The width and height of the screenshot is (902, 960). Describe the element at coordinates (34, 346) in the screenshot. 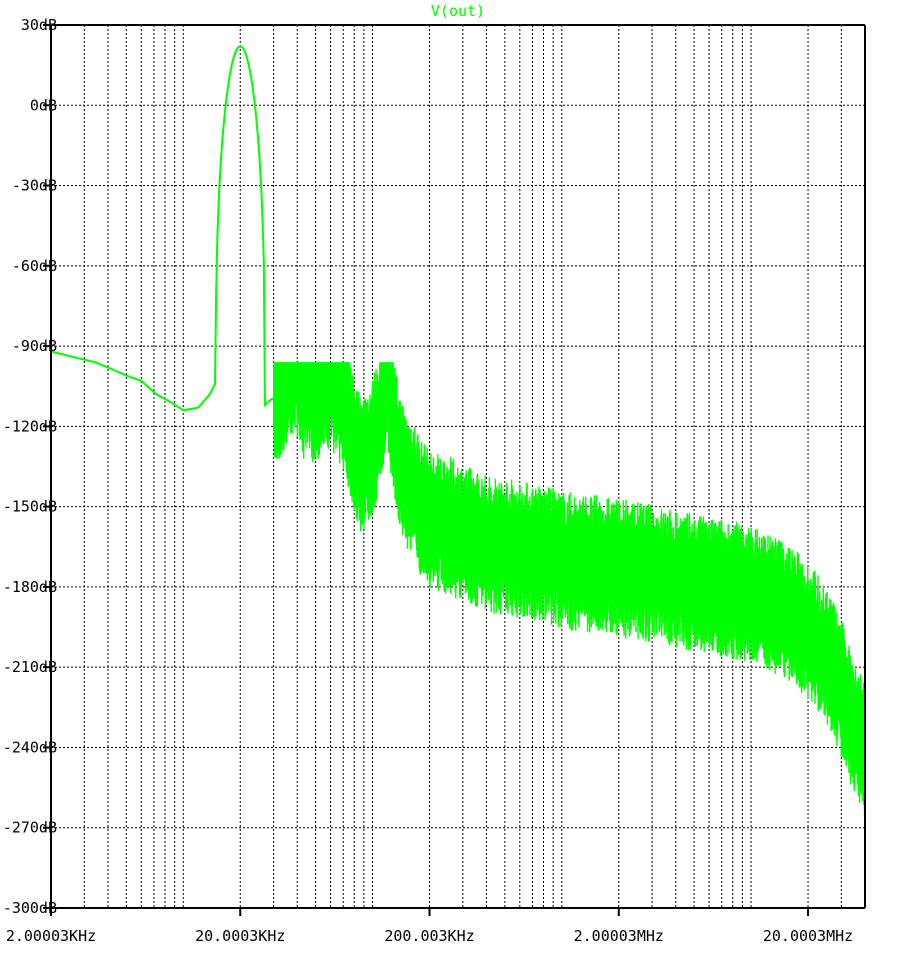

I see `y-tick-label: -90dB` at that location.